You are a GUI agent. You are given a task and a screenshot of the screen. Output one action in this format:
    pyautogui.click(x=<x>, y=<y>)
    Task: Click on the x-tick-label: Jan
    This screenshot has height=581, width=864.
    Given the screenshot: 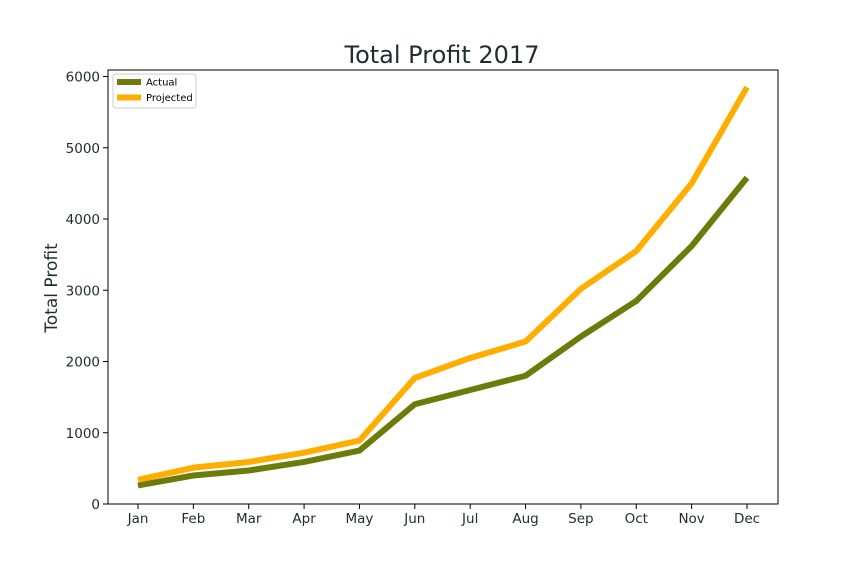 What is the action you would take?
    pyautogui.click(x=138, y=519)
    